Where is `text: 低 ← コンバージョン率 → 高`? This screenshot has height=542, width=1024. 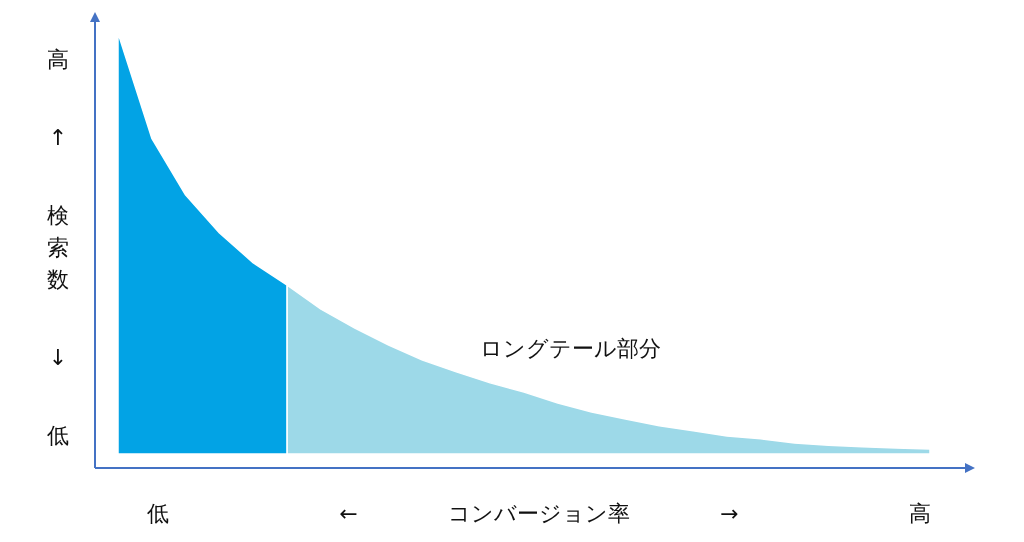 text: 低 ← コンバージョン率 → 高 is located at coordinates (539, 513).